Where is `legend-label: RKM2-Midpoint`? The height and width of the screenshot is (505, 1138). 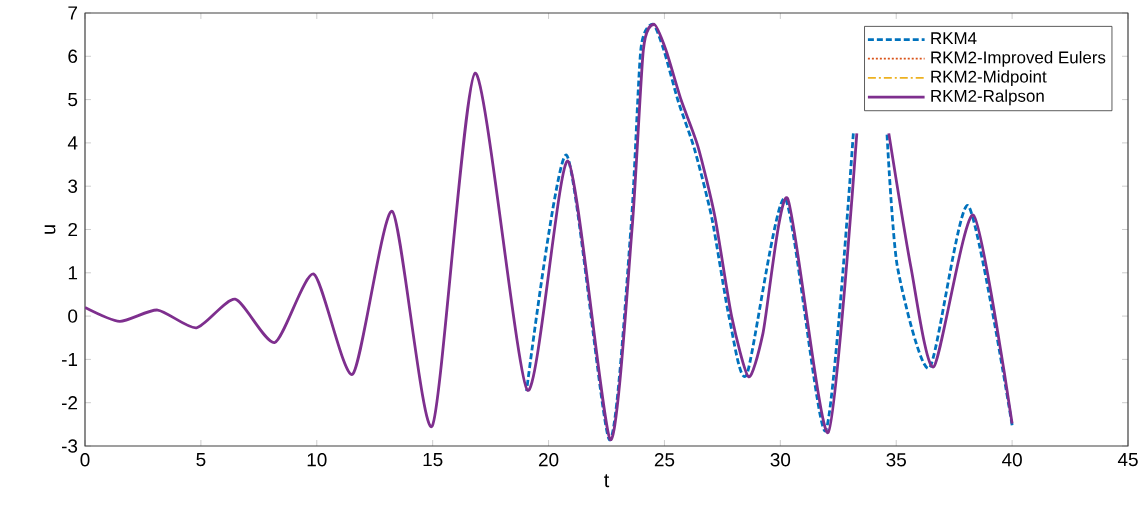 legend-label: RKM2-Midpoint is located at coordinates (989, 78).